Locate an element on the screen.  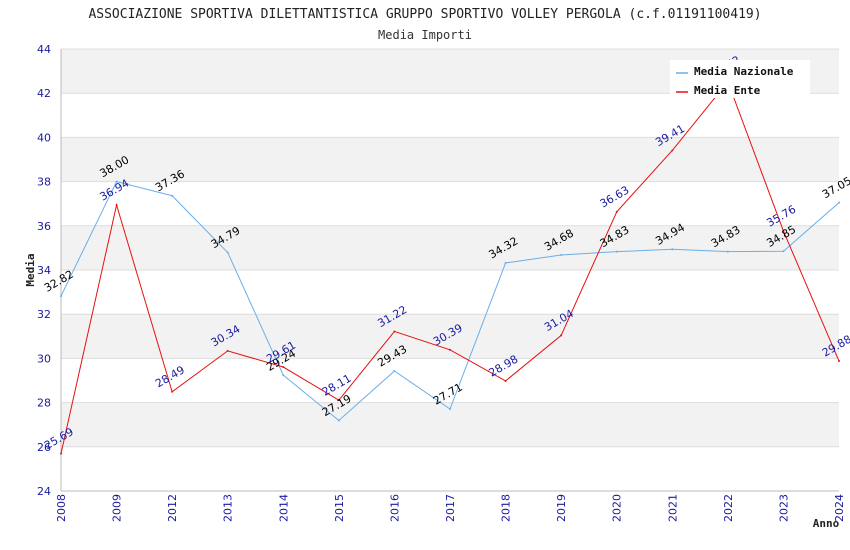
y-tick-label: 28 is located at coordinates (44, 403).